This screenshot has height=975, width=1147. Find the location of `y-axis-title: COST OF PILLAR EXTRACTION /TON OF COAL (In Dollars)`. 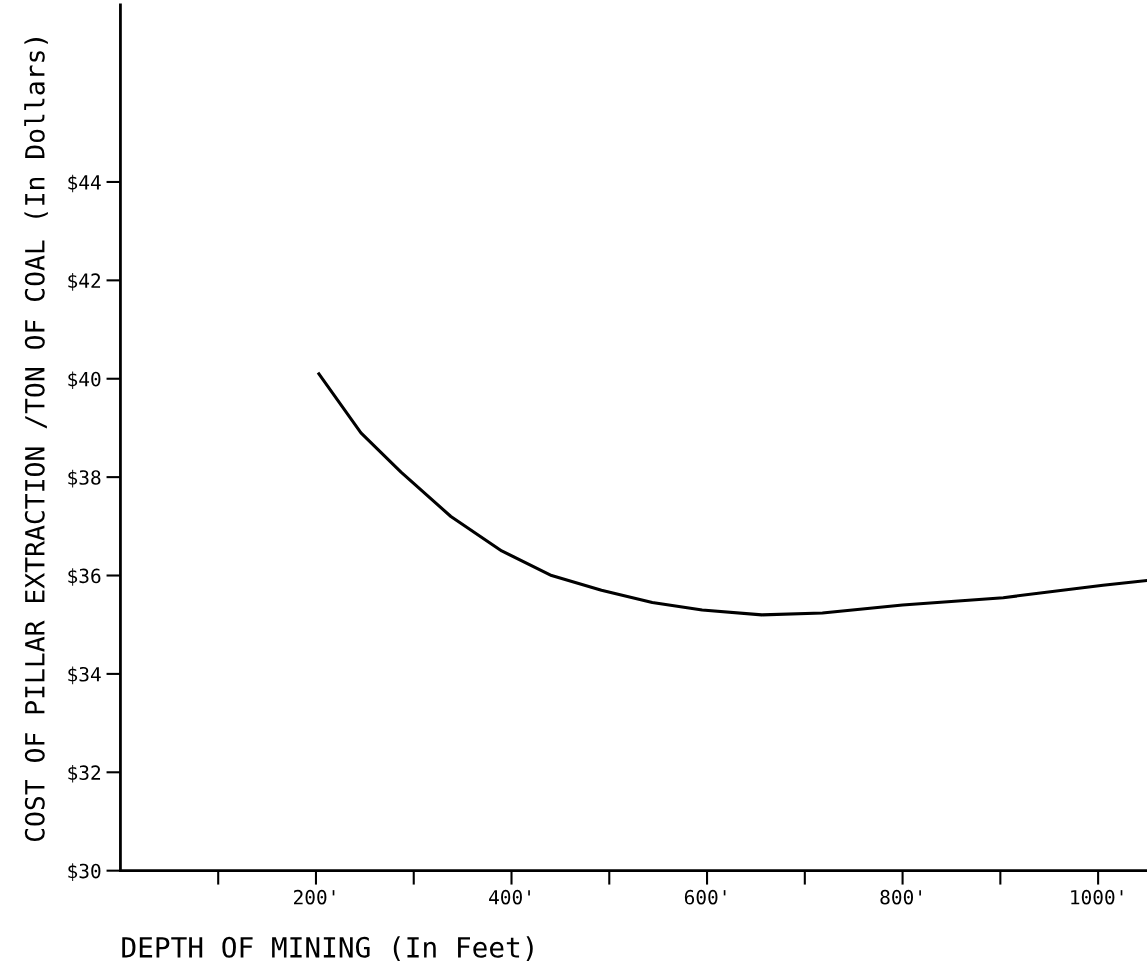

y-axis-title: COST OF PILLAR EXTRACTION /TON OF COAL (In Dollars) is located at coordinates (36, 440).